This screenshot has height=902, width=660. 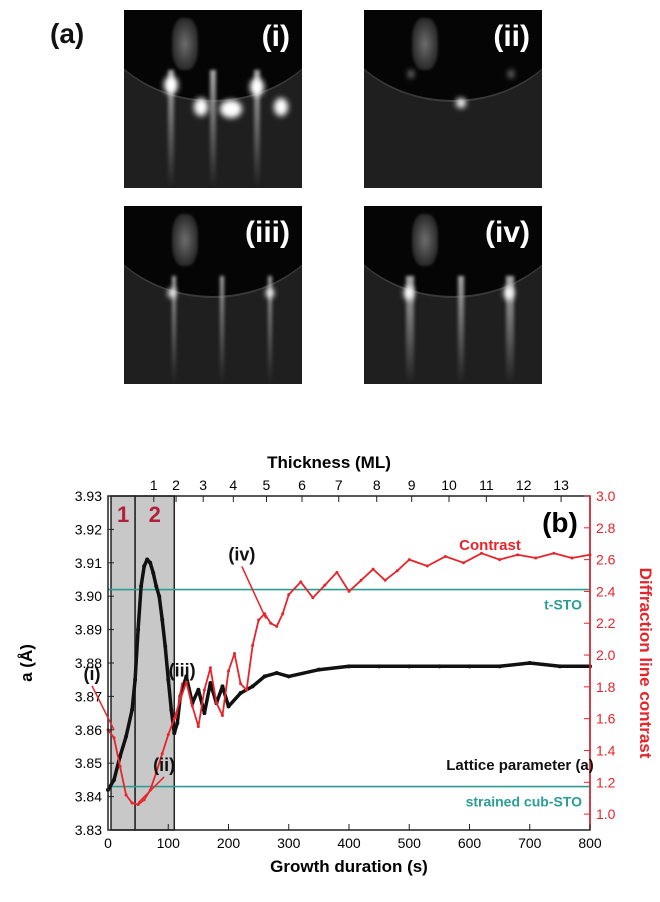 I want to click on y-left-tick-label: 3.91, so click(x=88, y=563).